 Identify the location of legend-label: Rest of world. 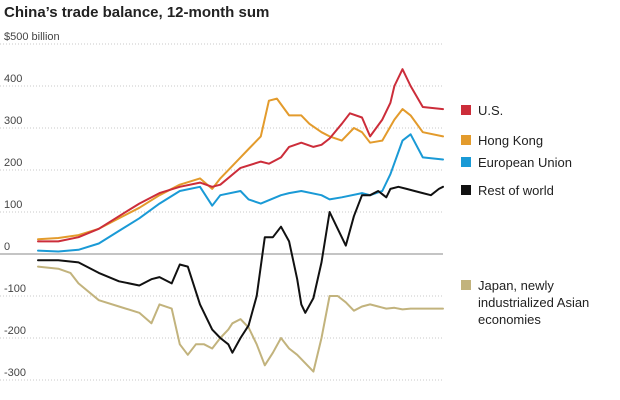
(516, 190).